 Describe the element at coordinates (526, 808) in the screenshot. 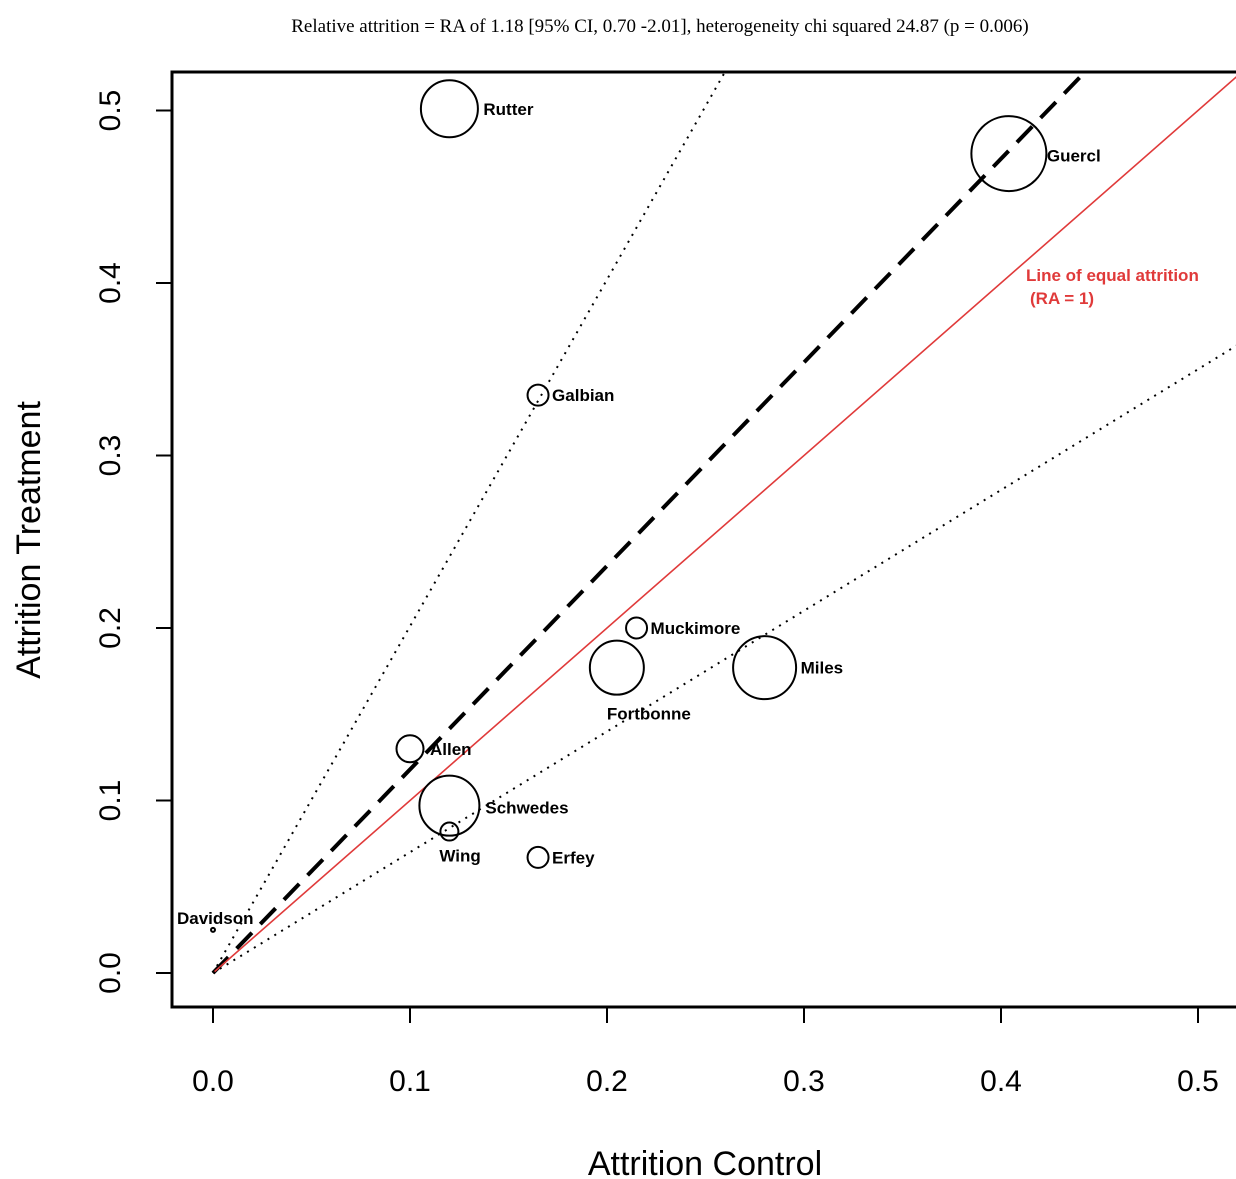

I see `bubble-label-schwedes: Schwedes` at that location.